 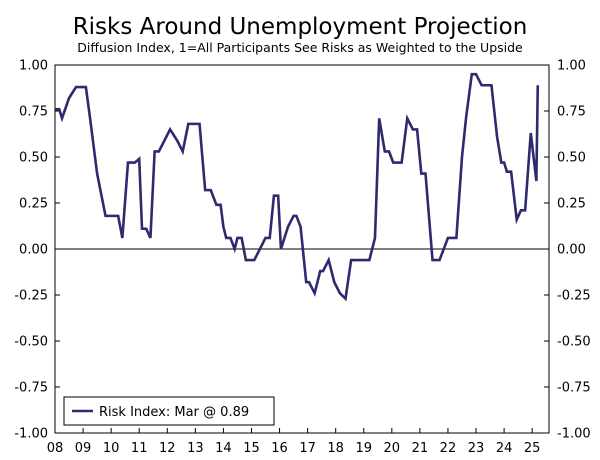 I want to click on legend: Risk Index: Mar @ 0.89, so click(x=169, y=411).